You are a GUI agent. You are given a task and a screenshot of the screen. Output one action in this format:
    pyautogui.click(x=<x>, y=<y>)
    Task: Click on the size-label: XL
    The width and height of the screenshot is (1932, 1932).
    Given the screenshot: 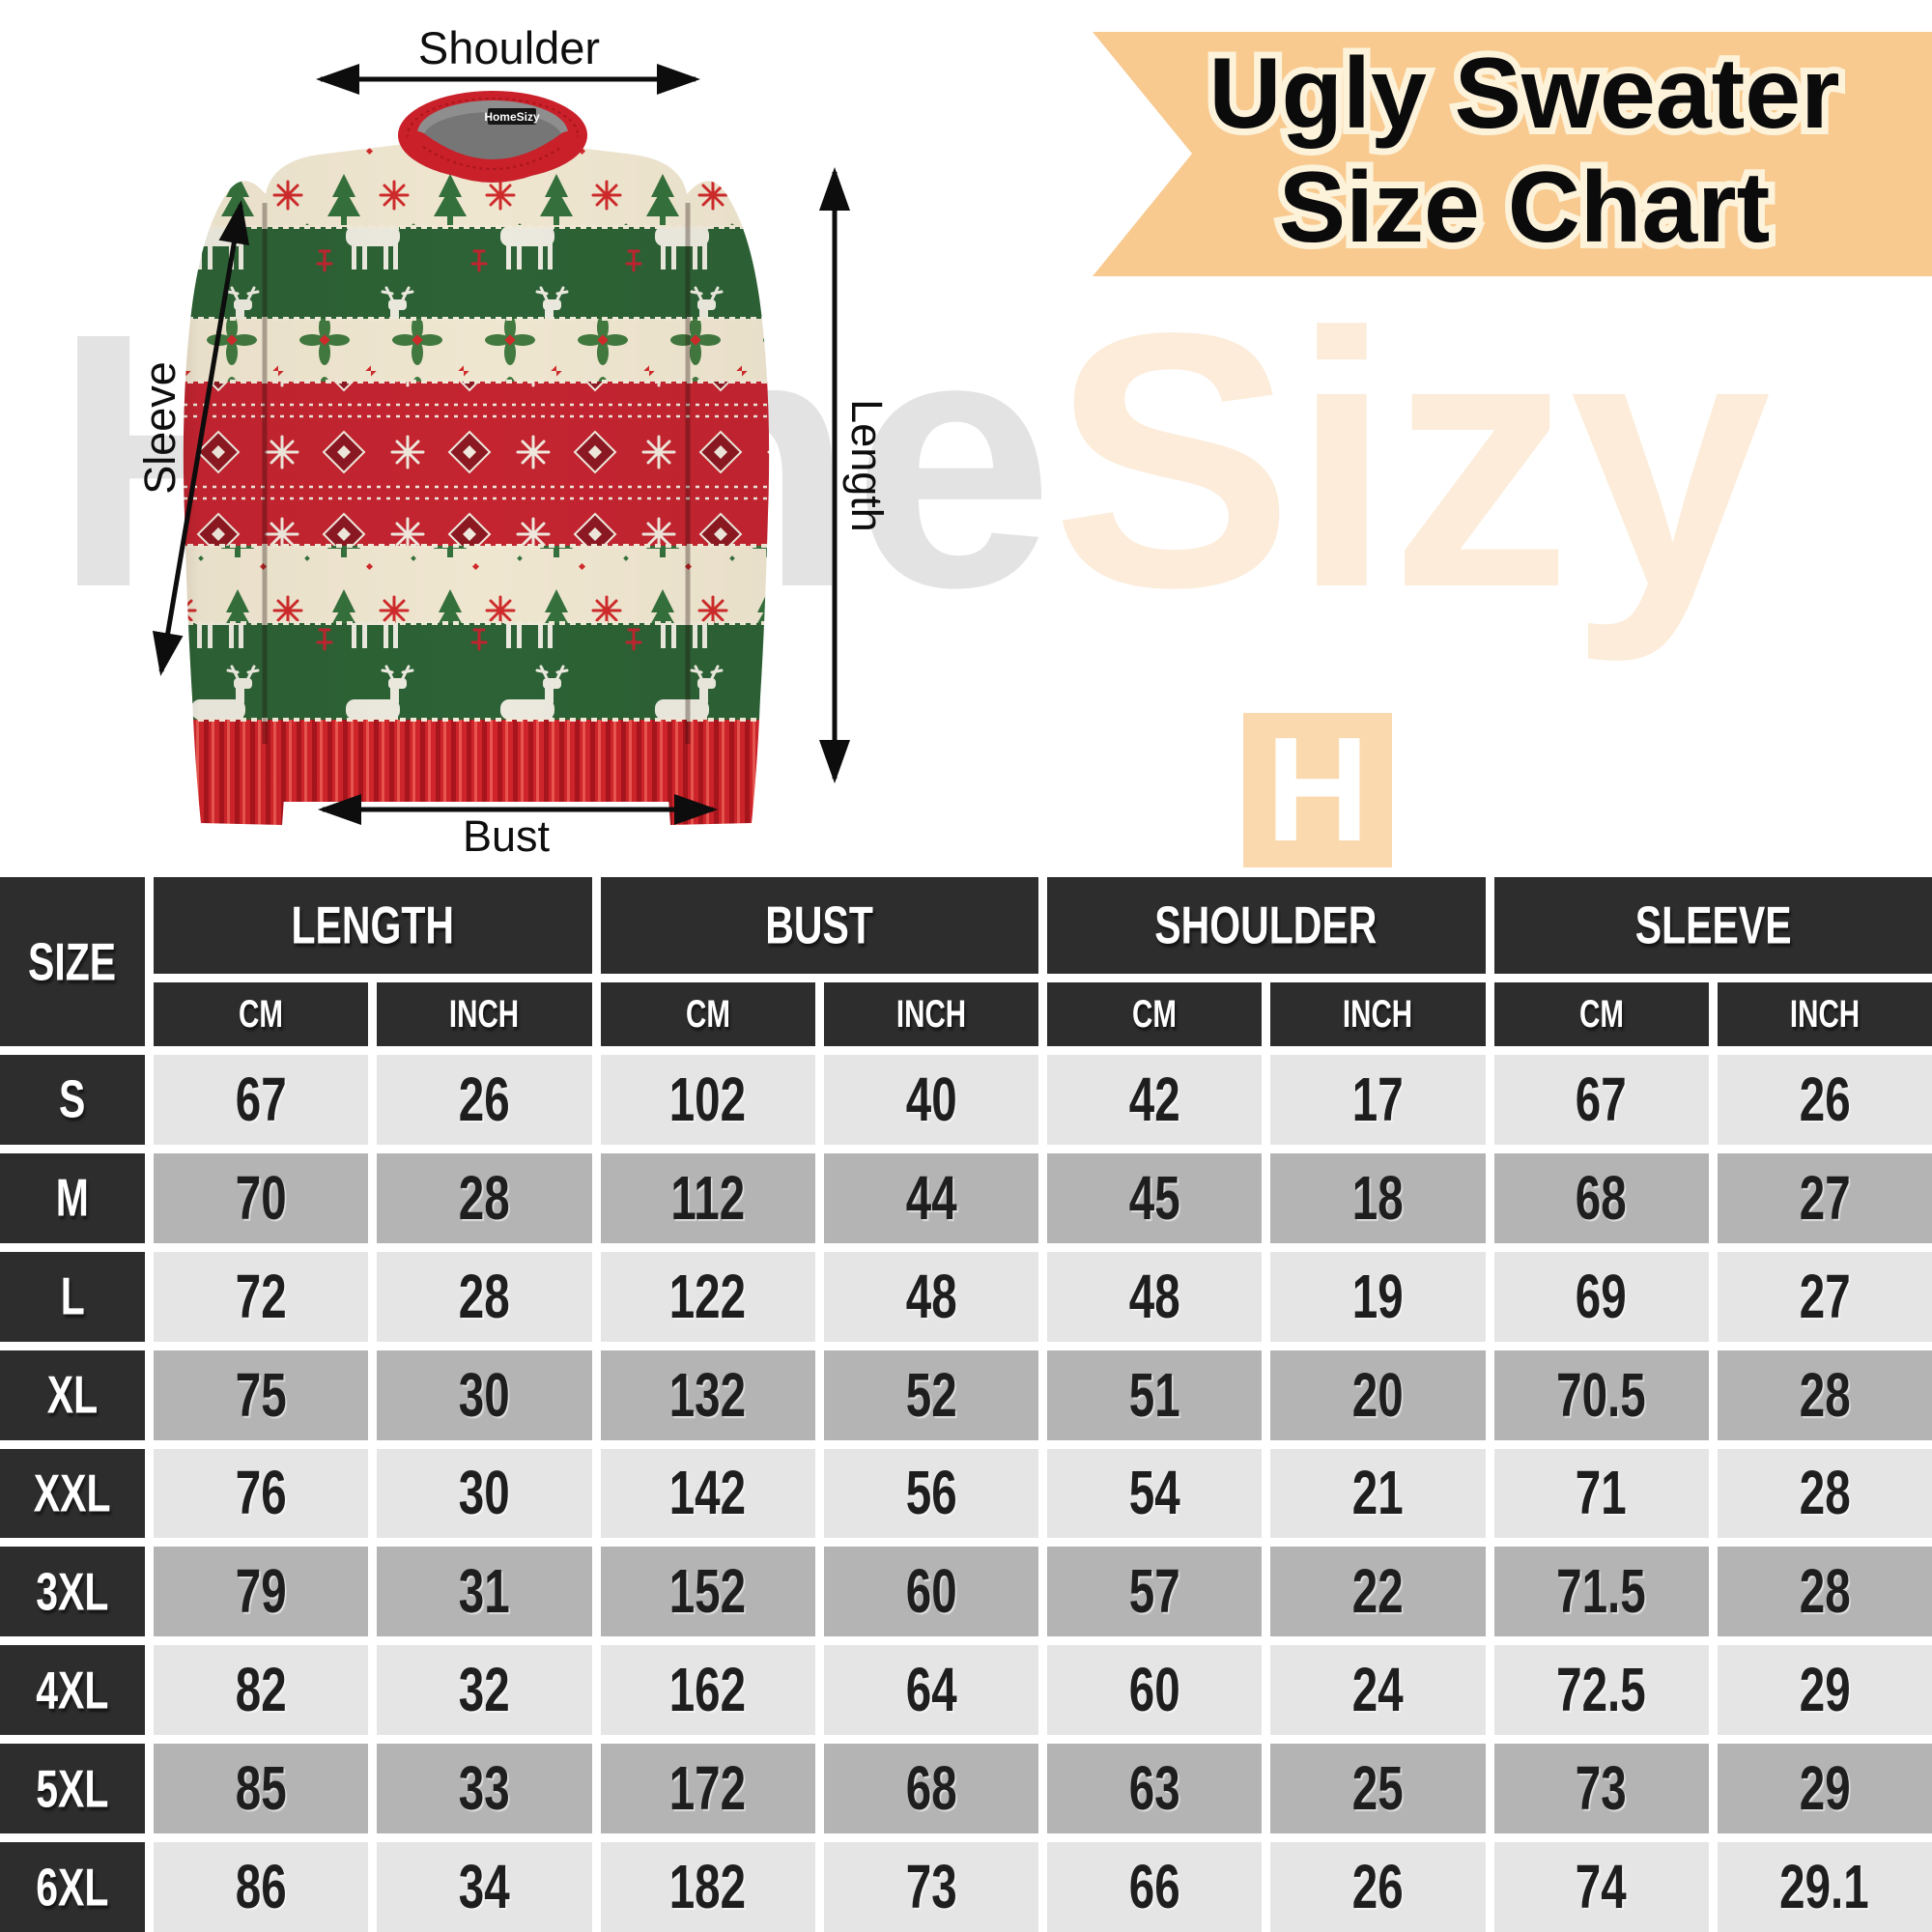 What is the action you would take?
    pyautogui.click(x=72, y=1395)
    